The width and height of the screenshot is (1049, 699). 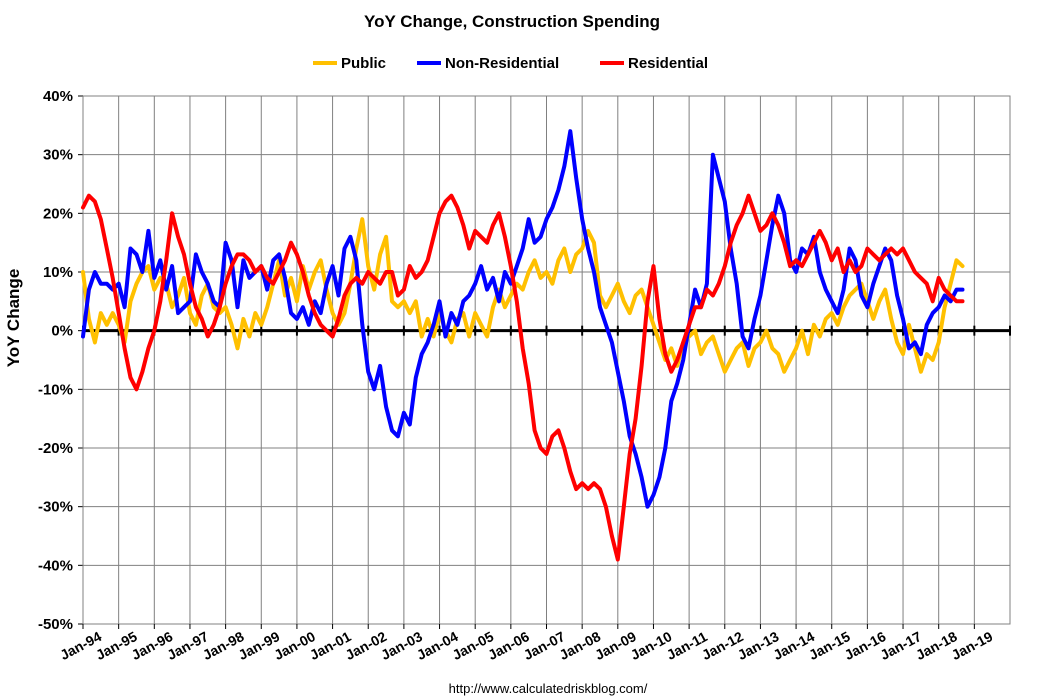 I want to click on y-tick-label: 0%, so click(x=62, y=331).